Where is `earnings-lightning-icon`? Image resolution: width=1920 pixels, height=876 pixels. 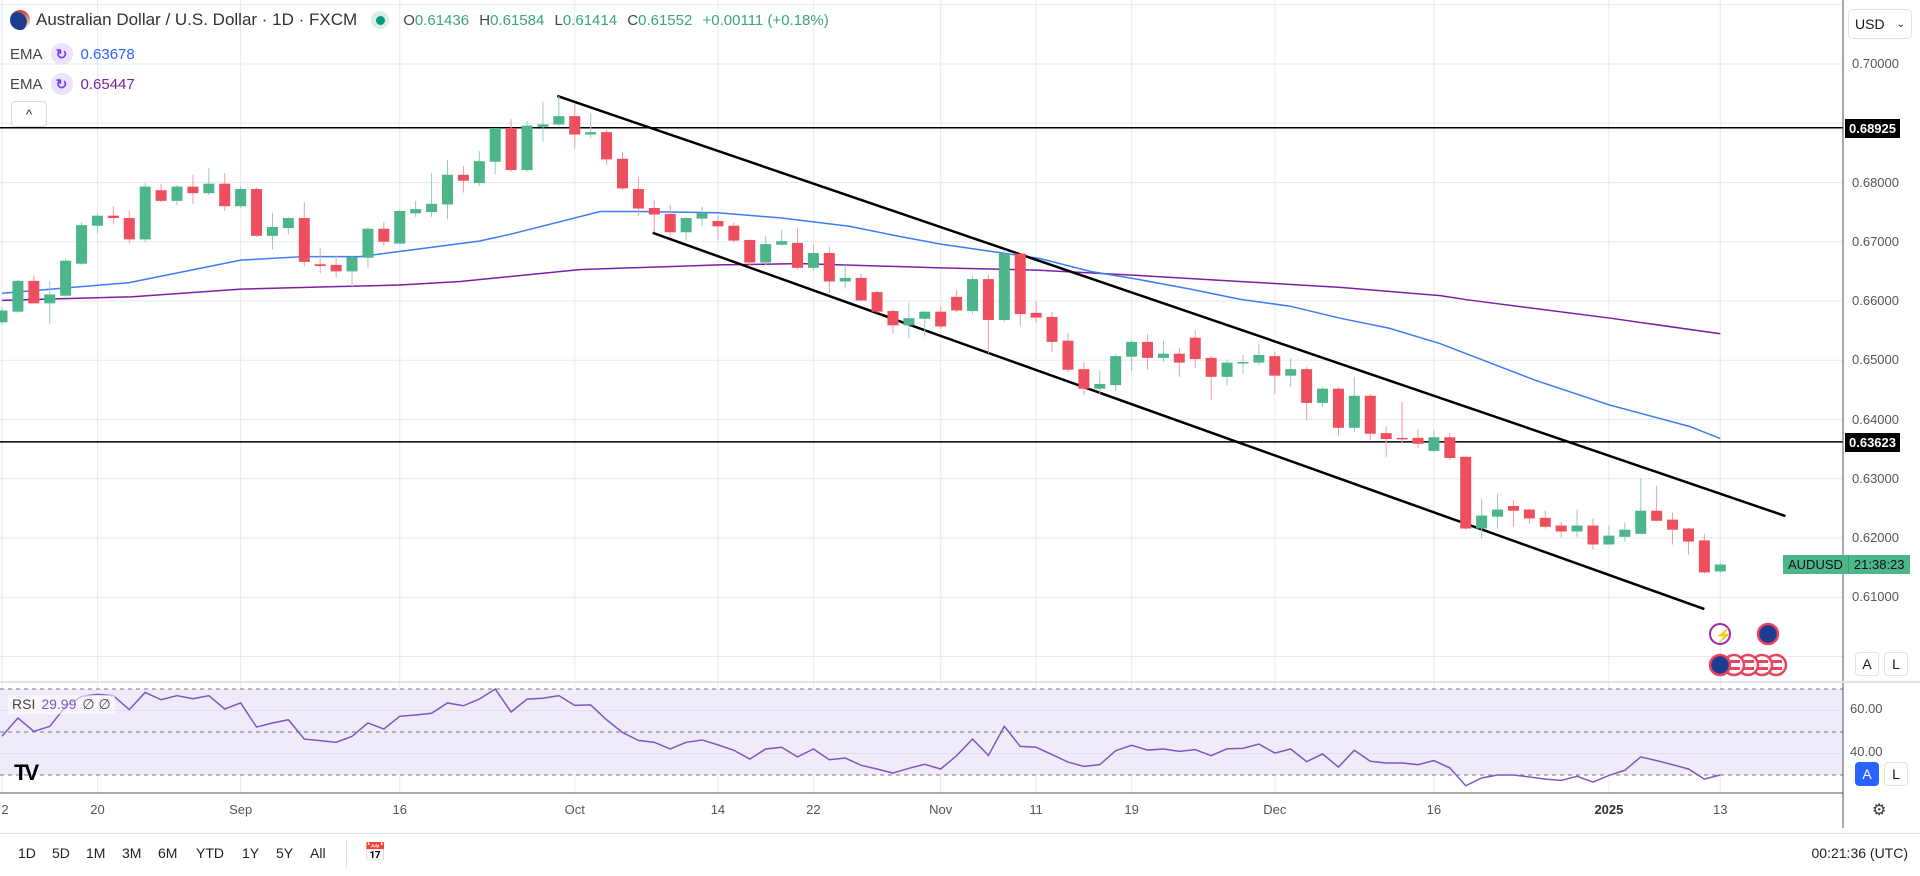
earnings-lightning-icon is located at coordinates (1720, 634).